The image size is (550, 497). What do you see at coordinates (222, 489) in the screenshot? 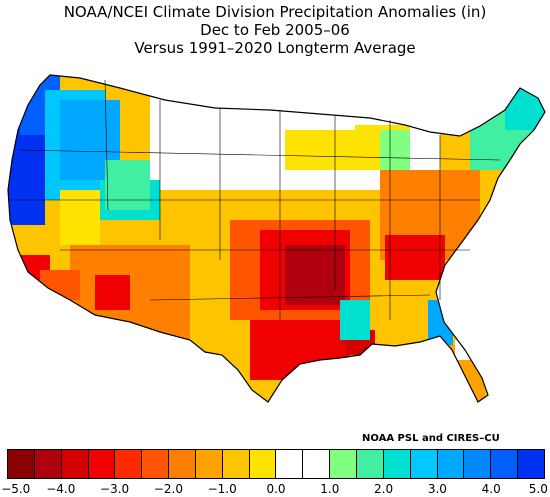
I see `colorbar-tick-label: −1.0` at bounding box center [222, 489].